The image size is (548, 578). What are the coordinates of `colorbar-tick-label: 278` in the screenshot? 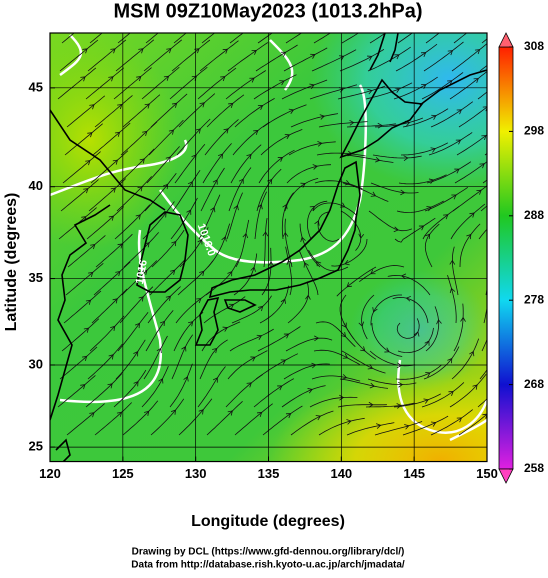 It's located at (534, 299).